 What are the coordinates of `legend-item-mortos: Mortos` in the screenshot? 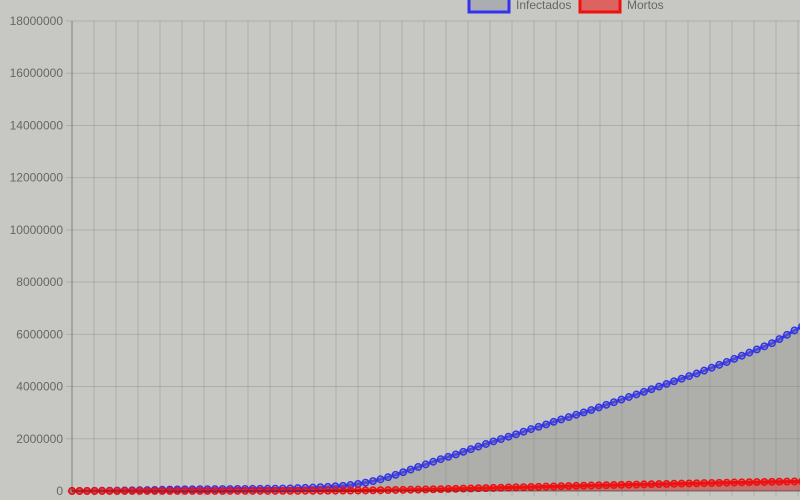 It's located at (621, 7).